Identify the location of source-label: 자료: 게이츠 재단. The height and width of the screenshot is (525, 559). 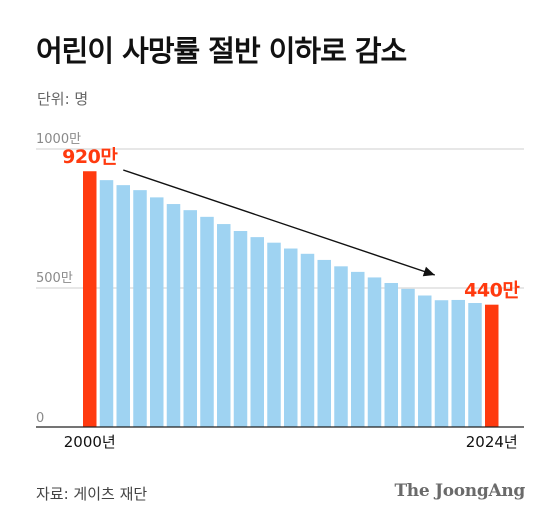
(92, 494).